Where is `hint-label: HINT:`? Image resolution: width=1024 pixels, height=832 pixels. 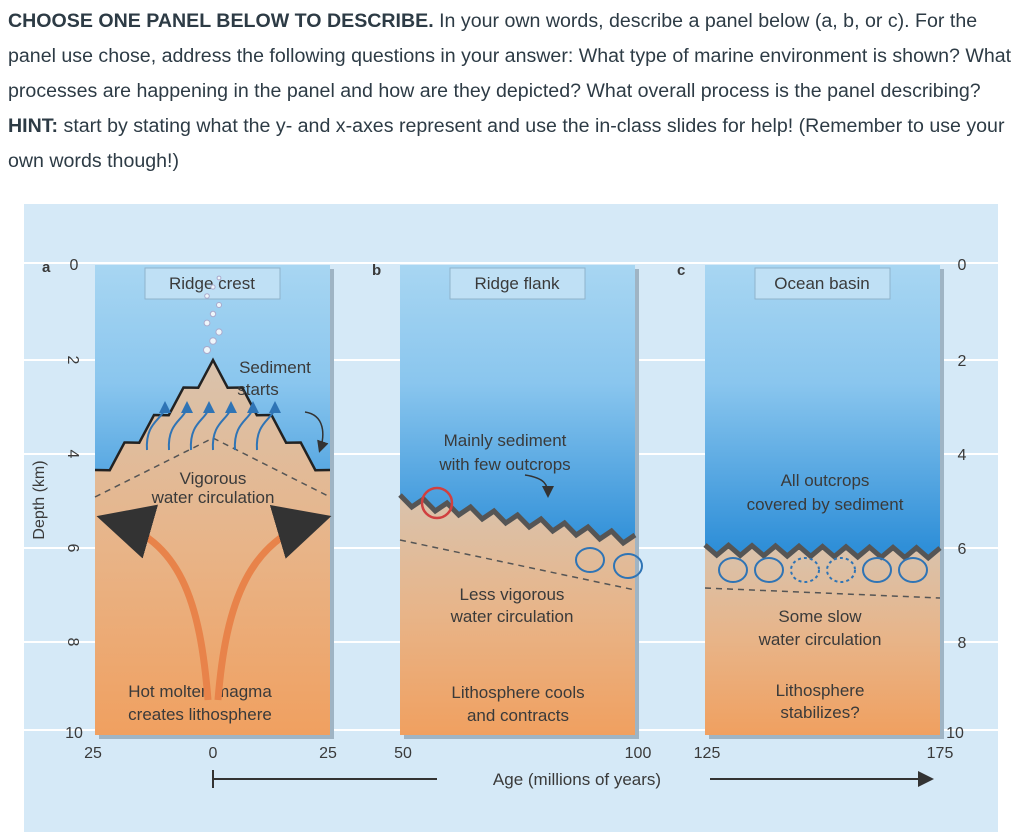 hint-label: HINT: is located at coordinates (33, 126).